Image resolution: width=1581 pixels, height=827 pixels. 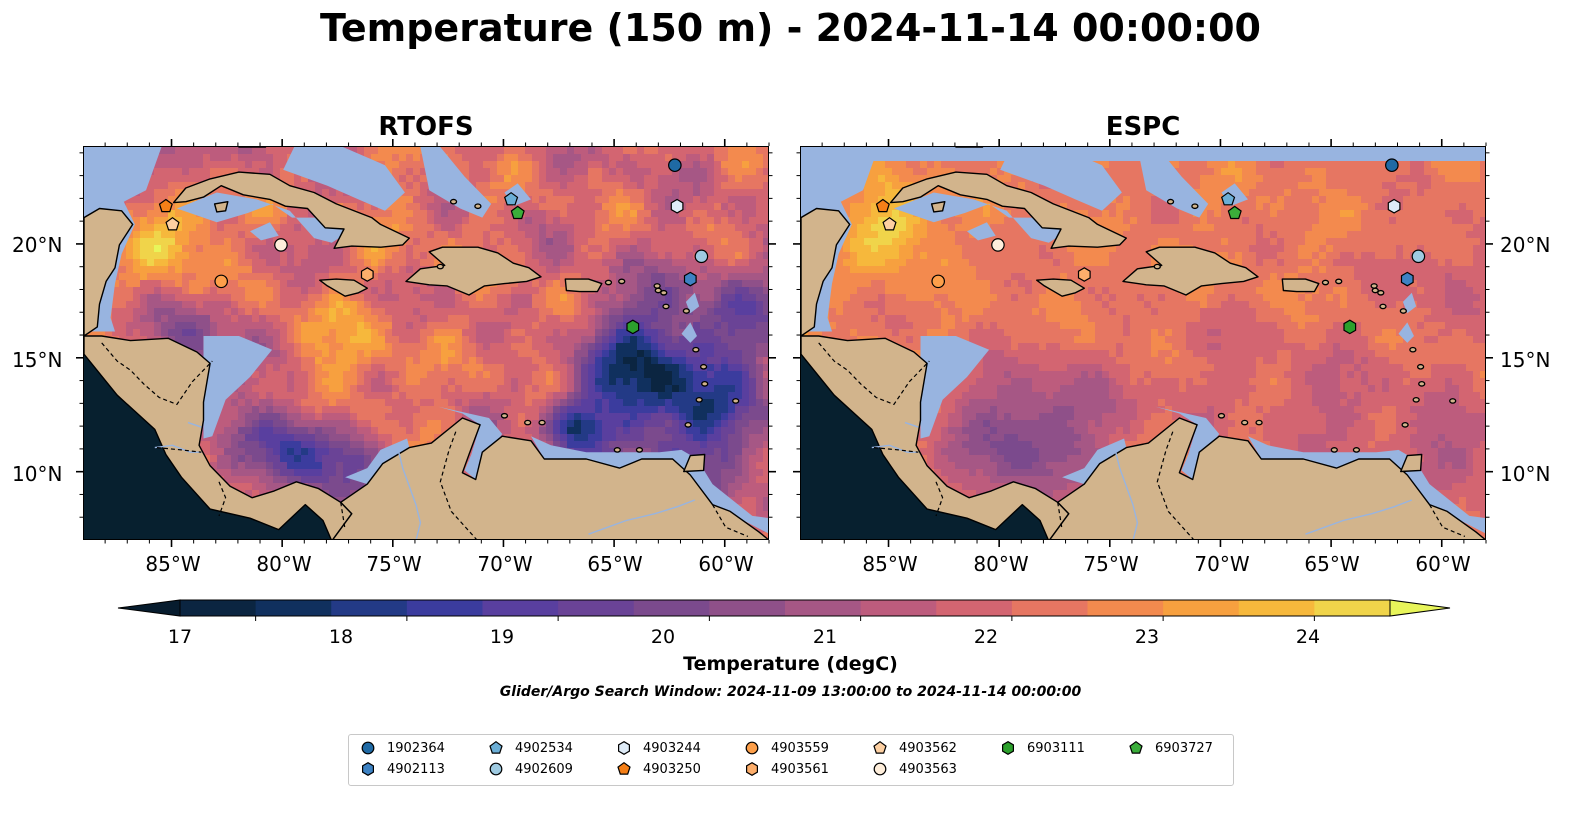 What do you see at coordinates (505, 564) in the screenshot?
I see `lon-label-70-rtofs: 70°W` at bounding box center [505, 564].